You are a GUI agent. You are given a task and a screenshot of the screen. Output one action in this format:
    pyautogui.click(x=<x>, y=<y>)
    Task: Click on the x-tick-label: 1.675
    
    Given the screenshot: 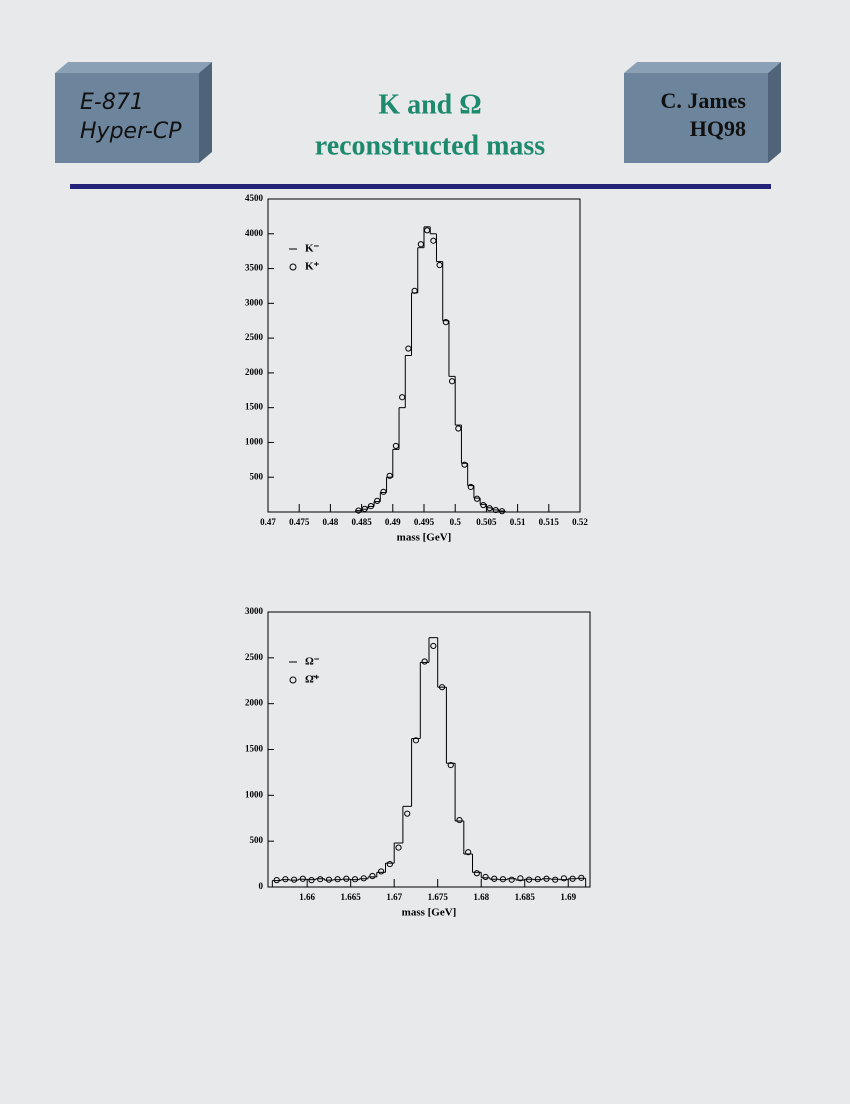 What is the action you would take?
    pyautogui.click(x=438, y=897)
    